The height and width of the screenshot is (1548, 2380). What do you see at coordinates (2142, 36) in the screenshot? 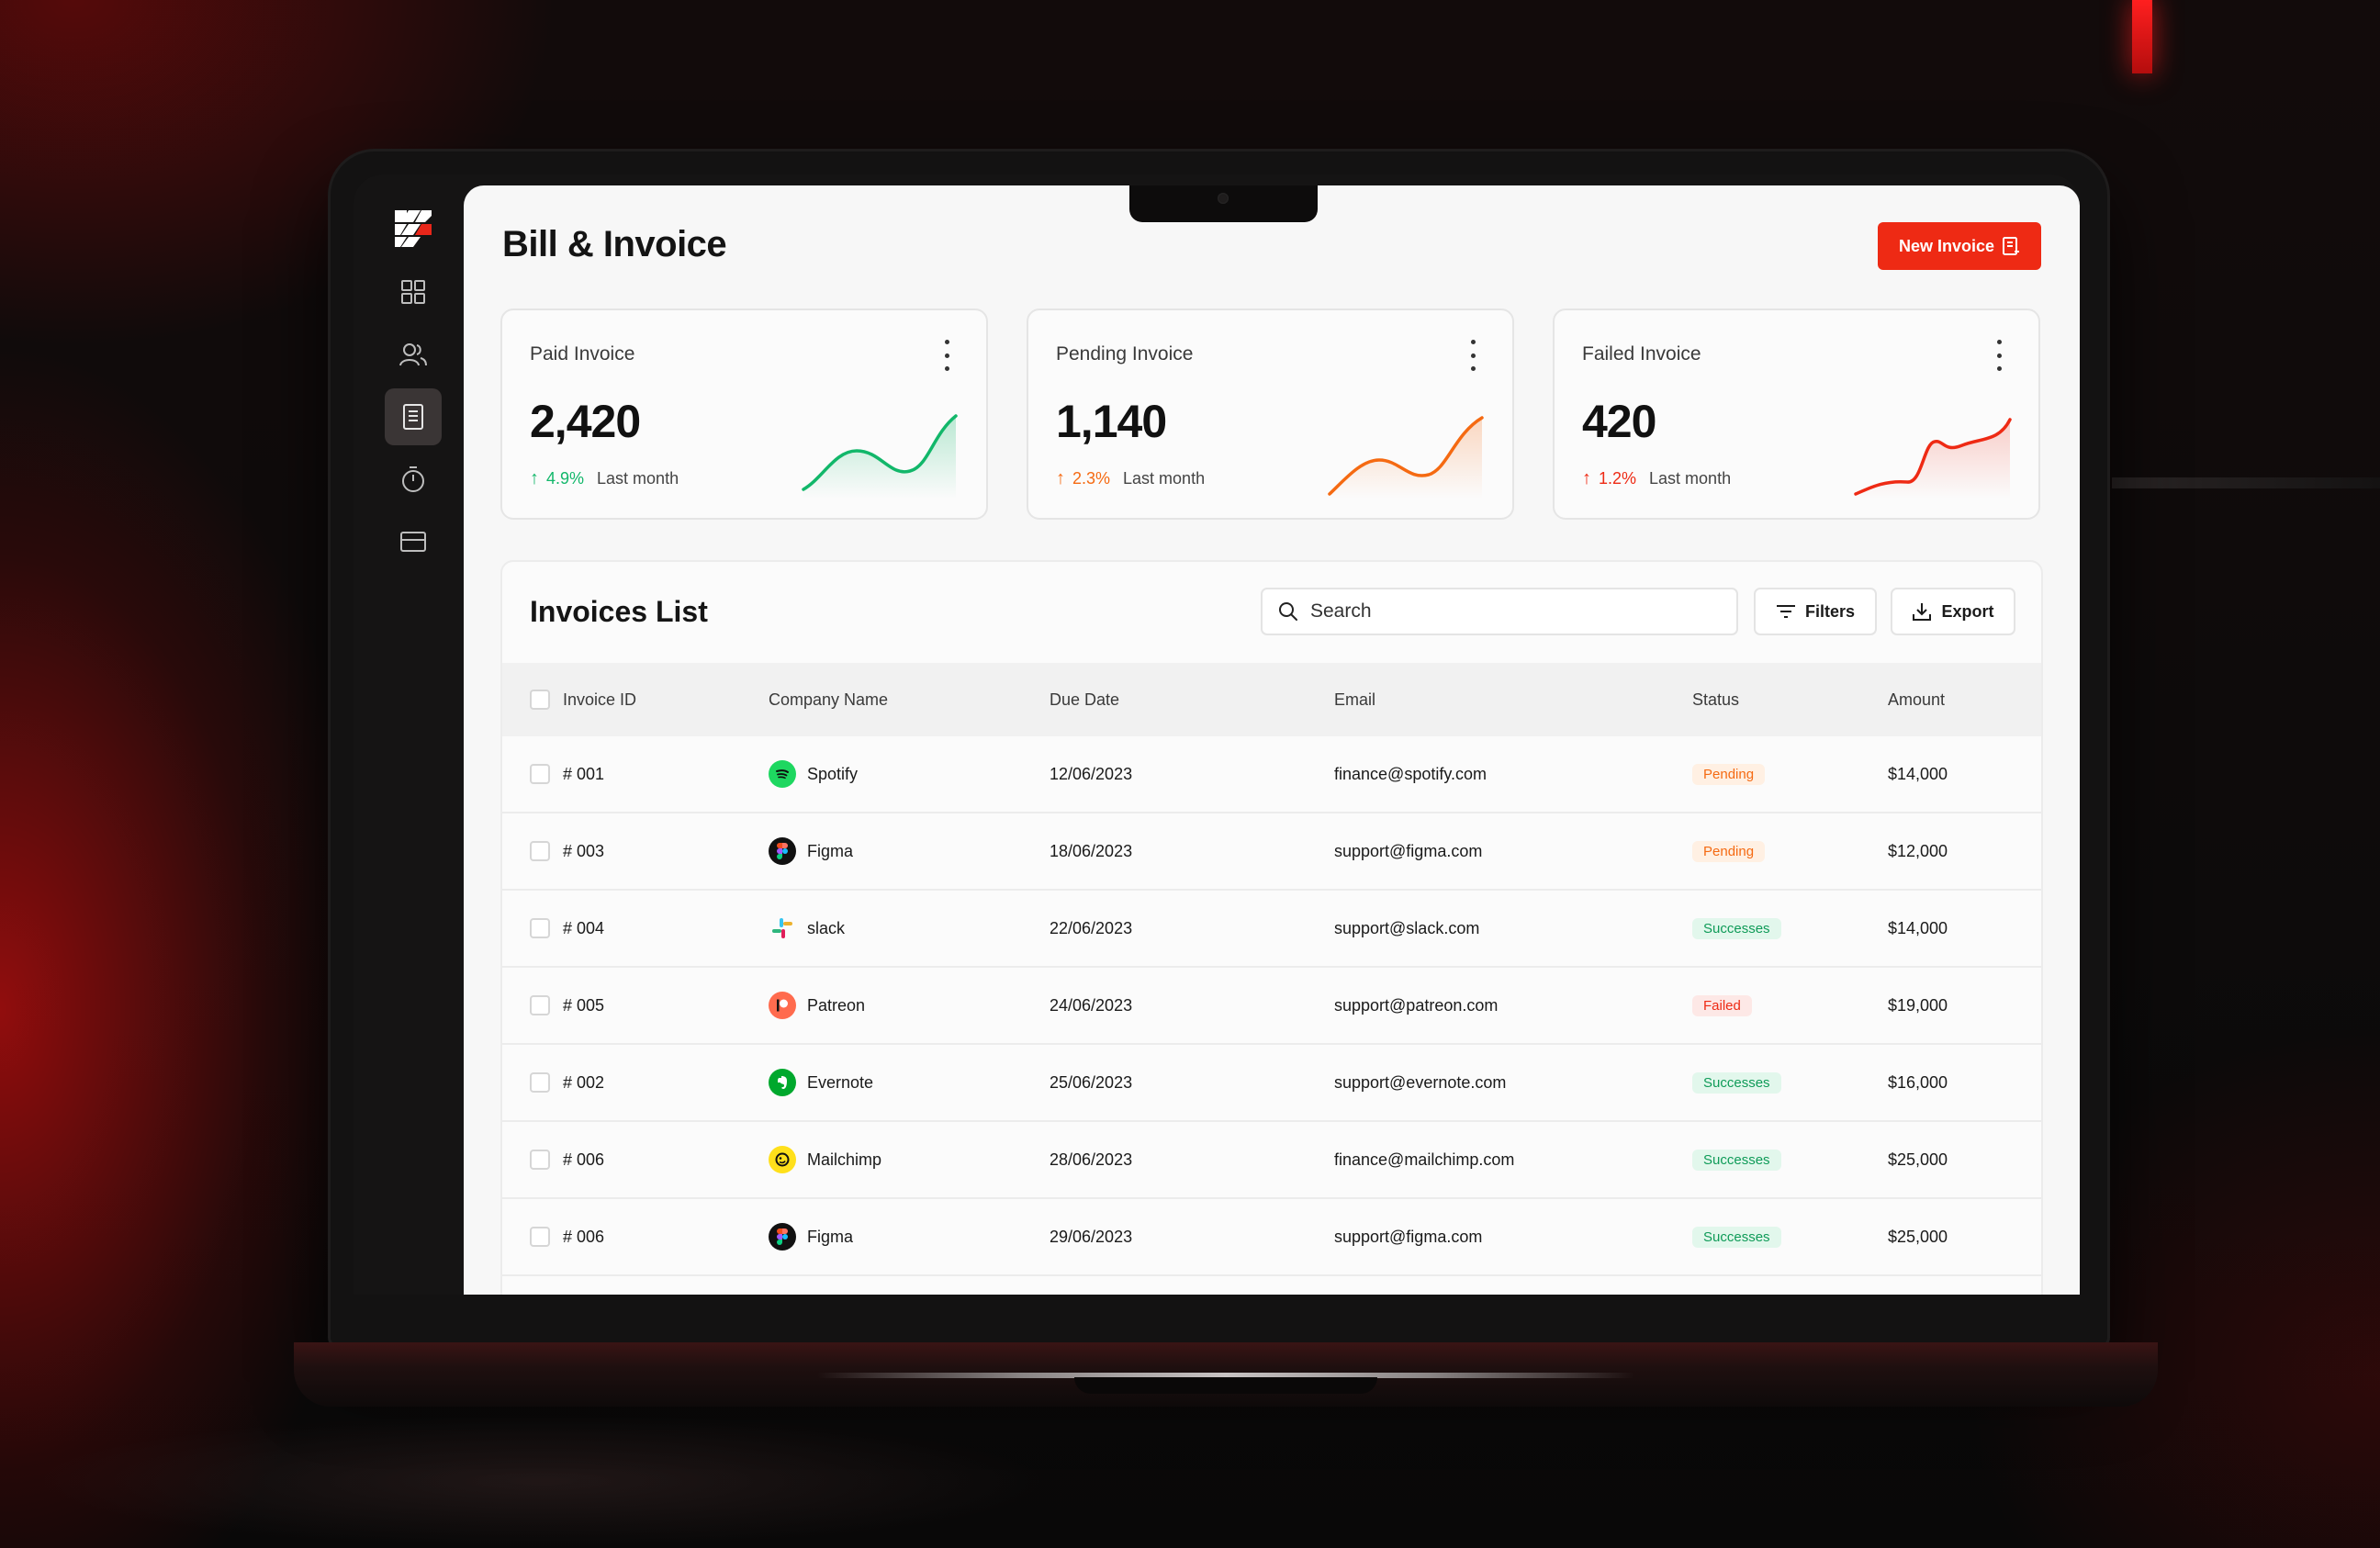
I see `red-light-strip` at bounding box center [2142, 36].